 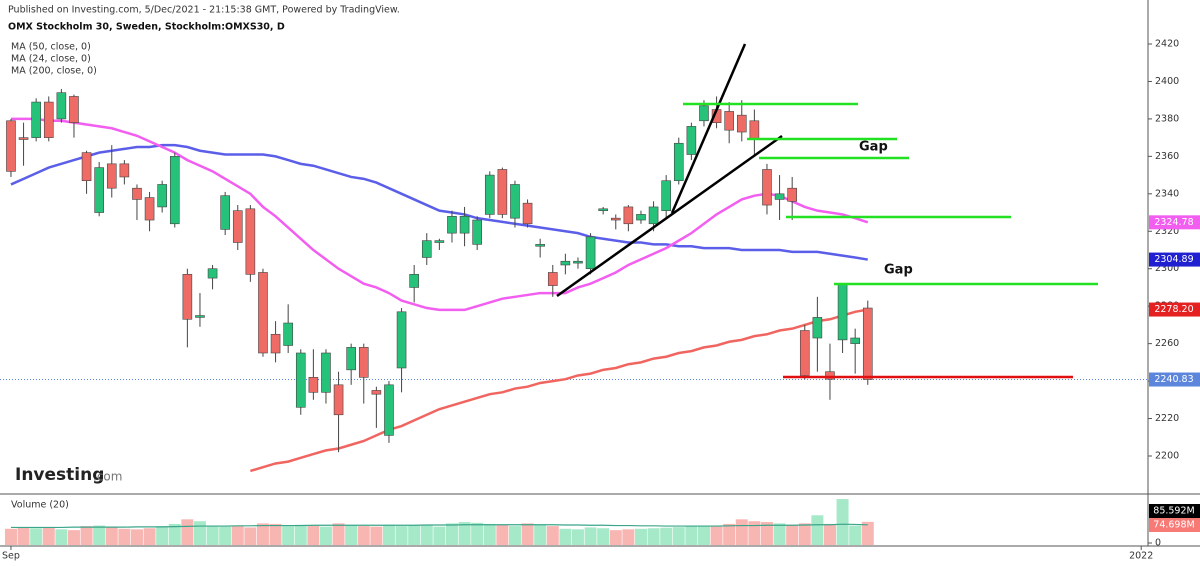 What do you see at coordinates (439, 526) in the screenshot?
I see `volume-ma-line` at bounding box center [439, 526].